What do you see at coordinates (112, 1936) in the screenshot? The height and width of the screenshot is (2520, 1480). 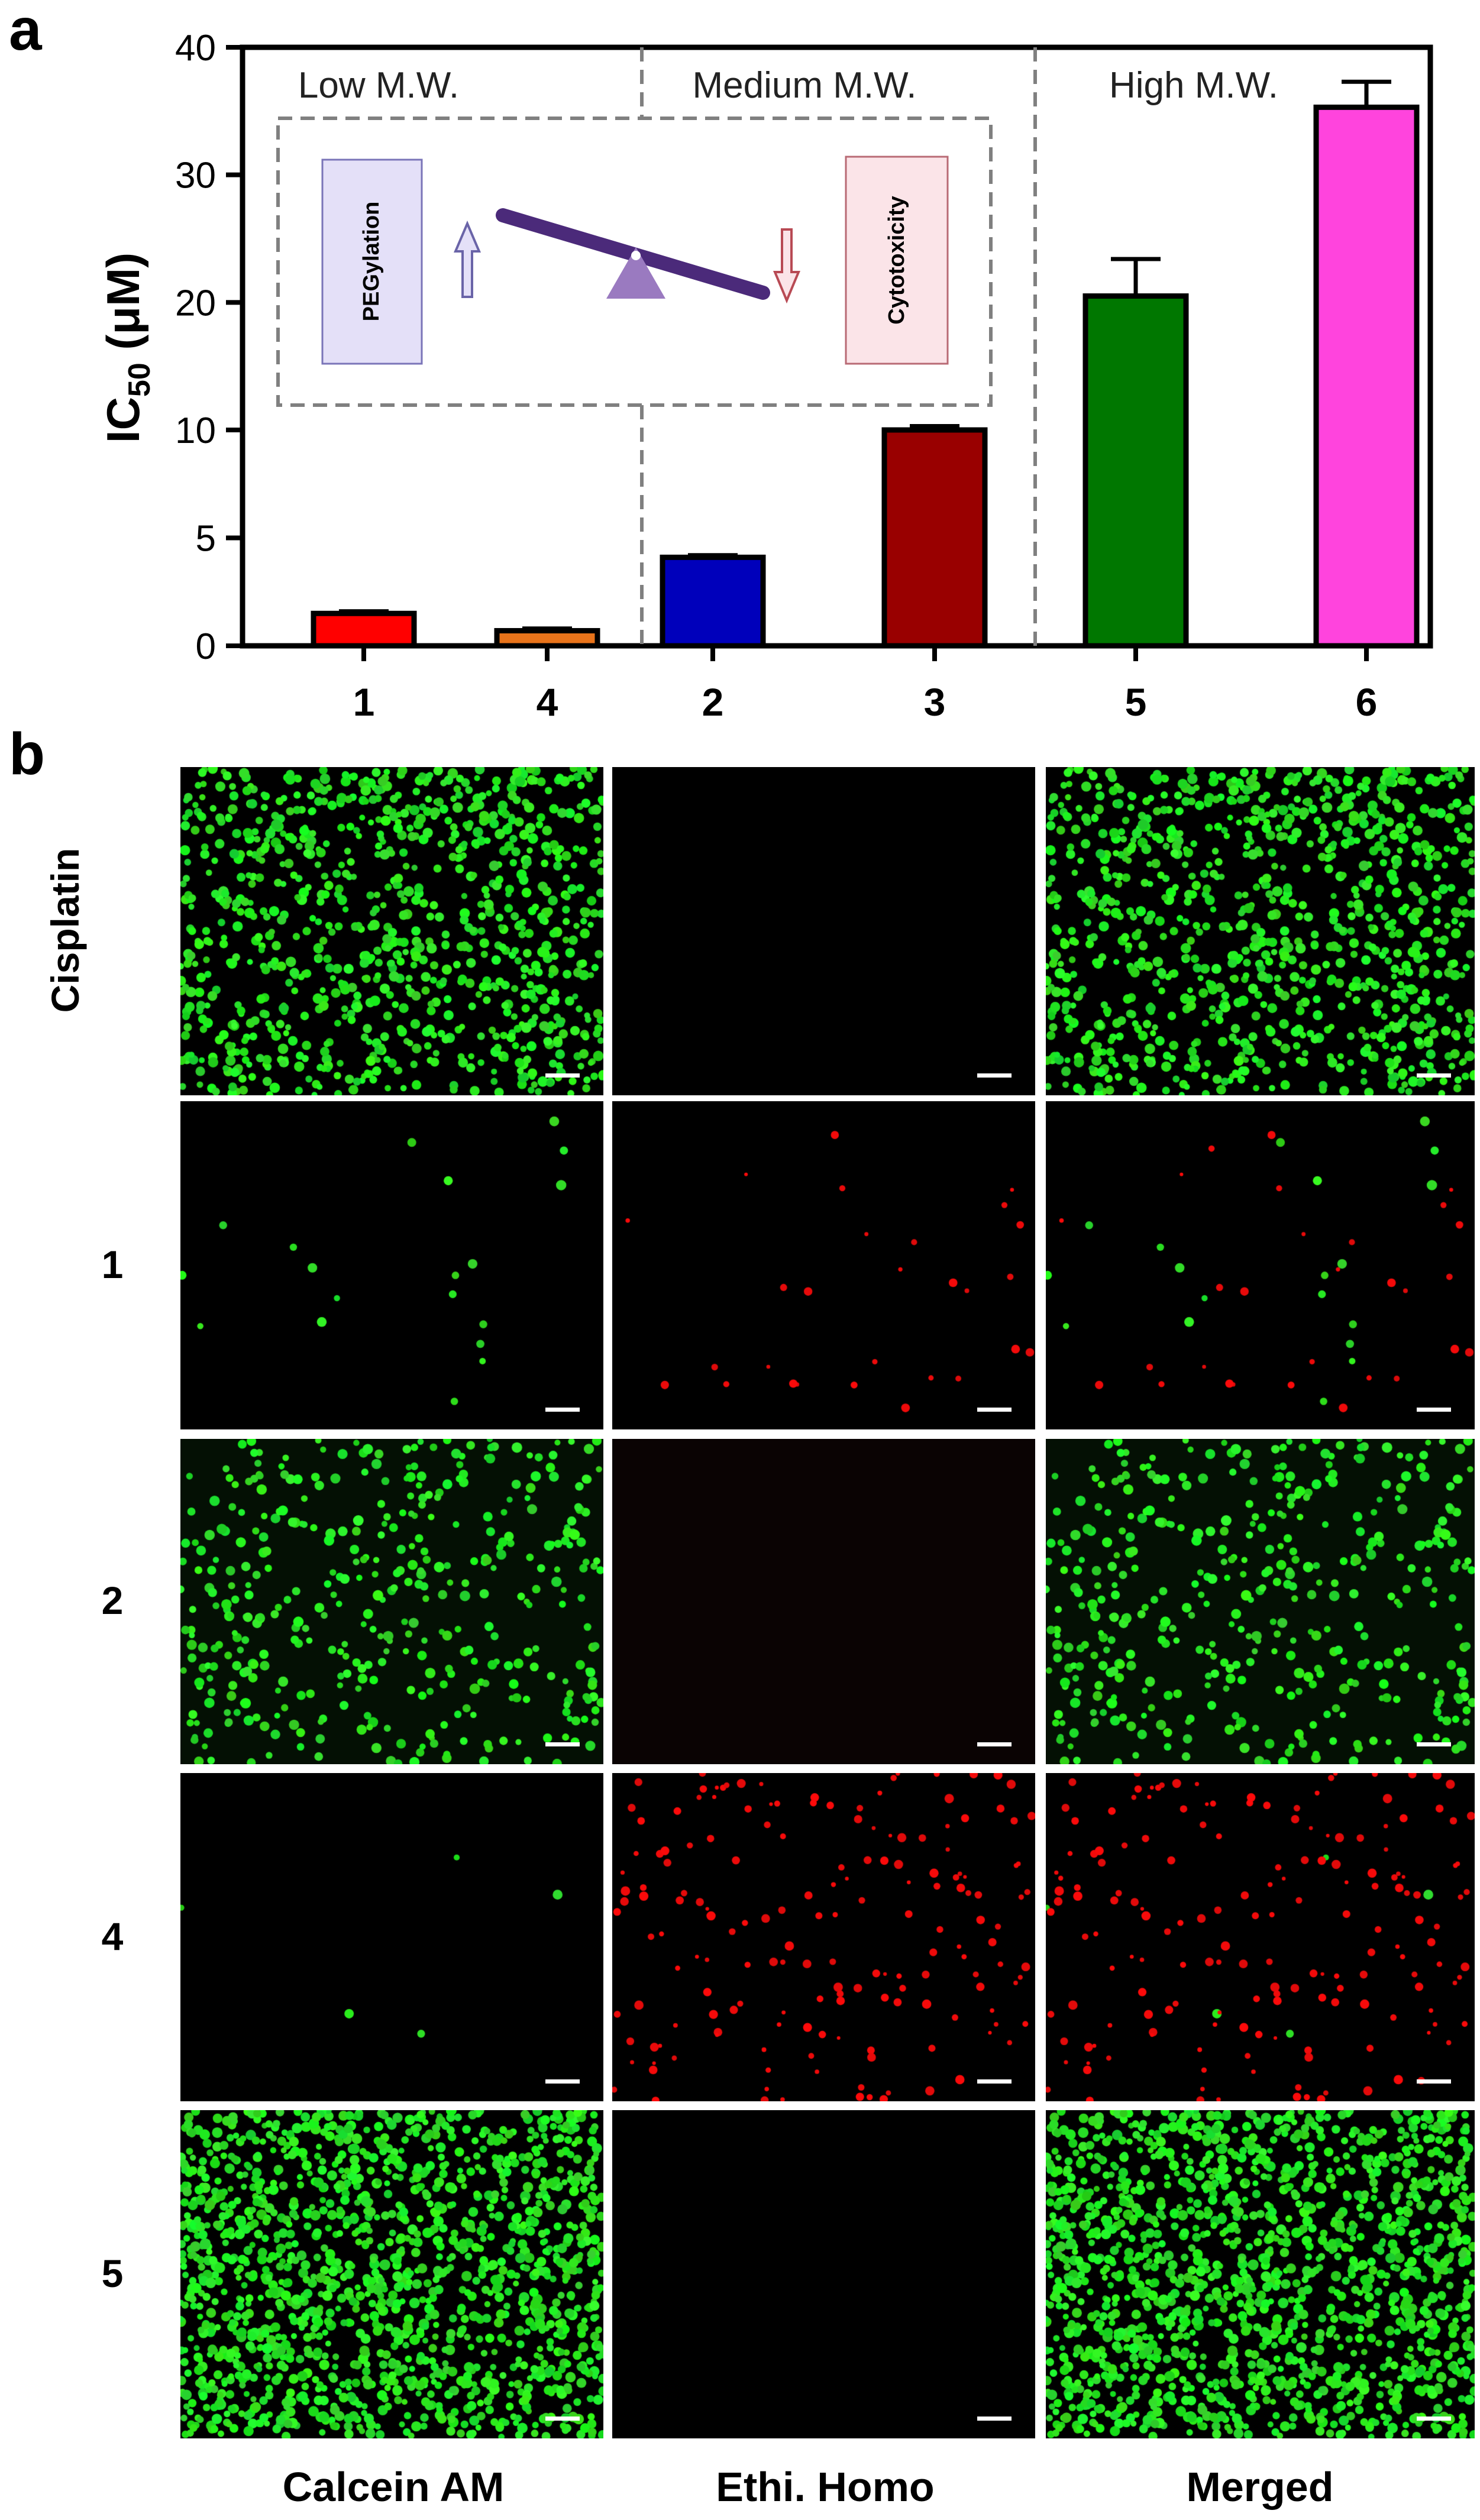 I see `row-label: 4` at bounding box center [112, 1936].